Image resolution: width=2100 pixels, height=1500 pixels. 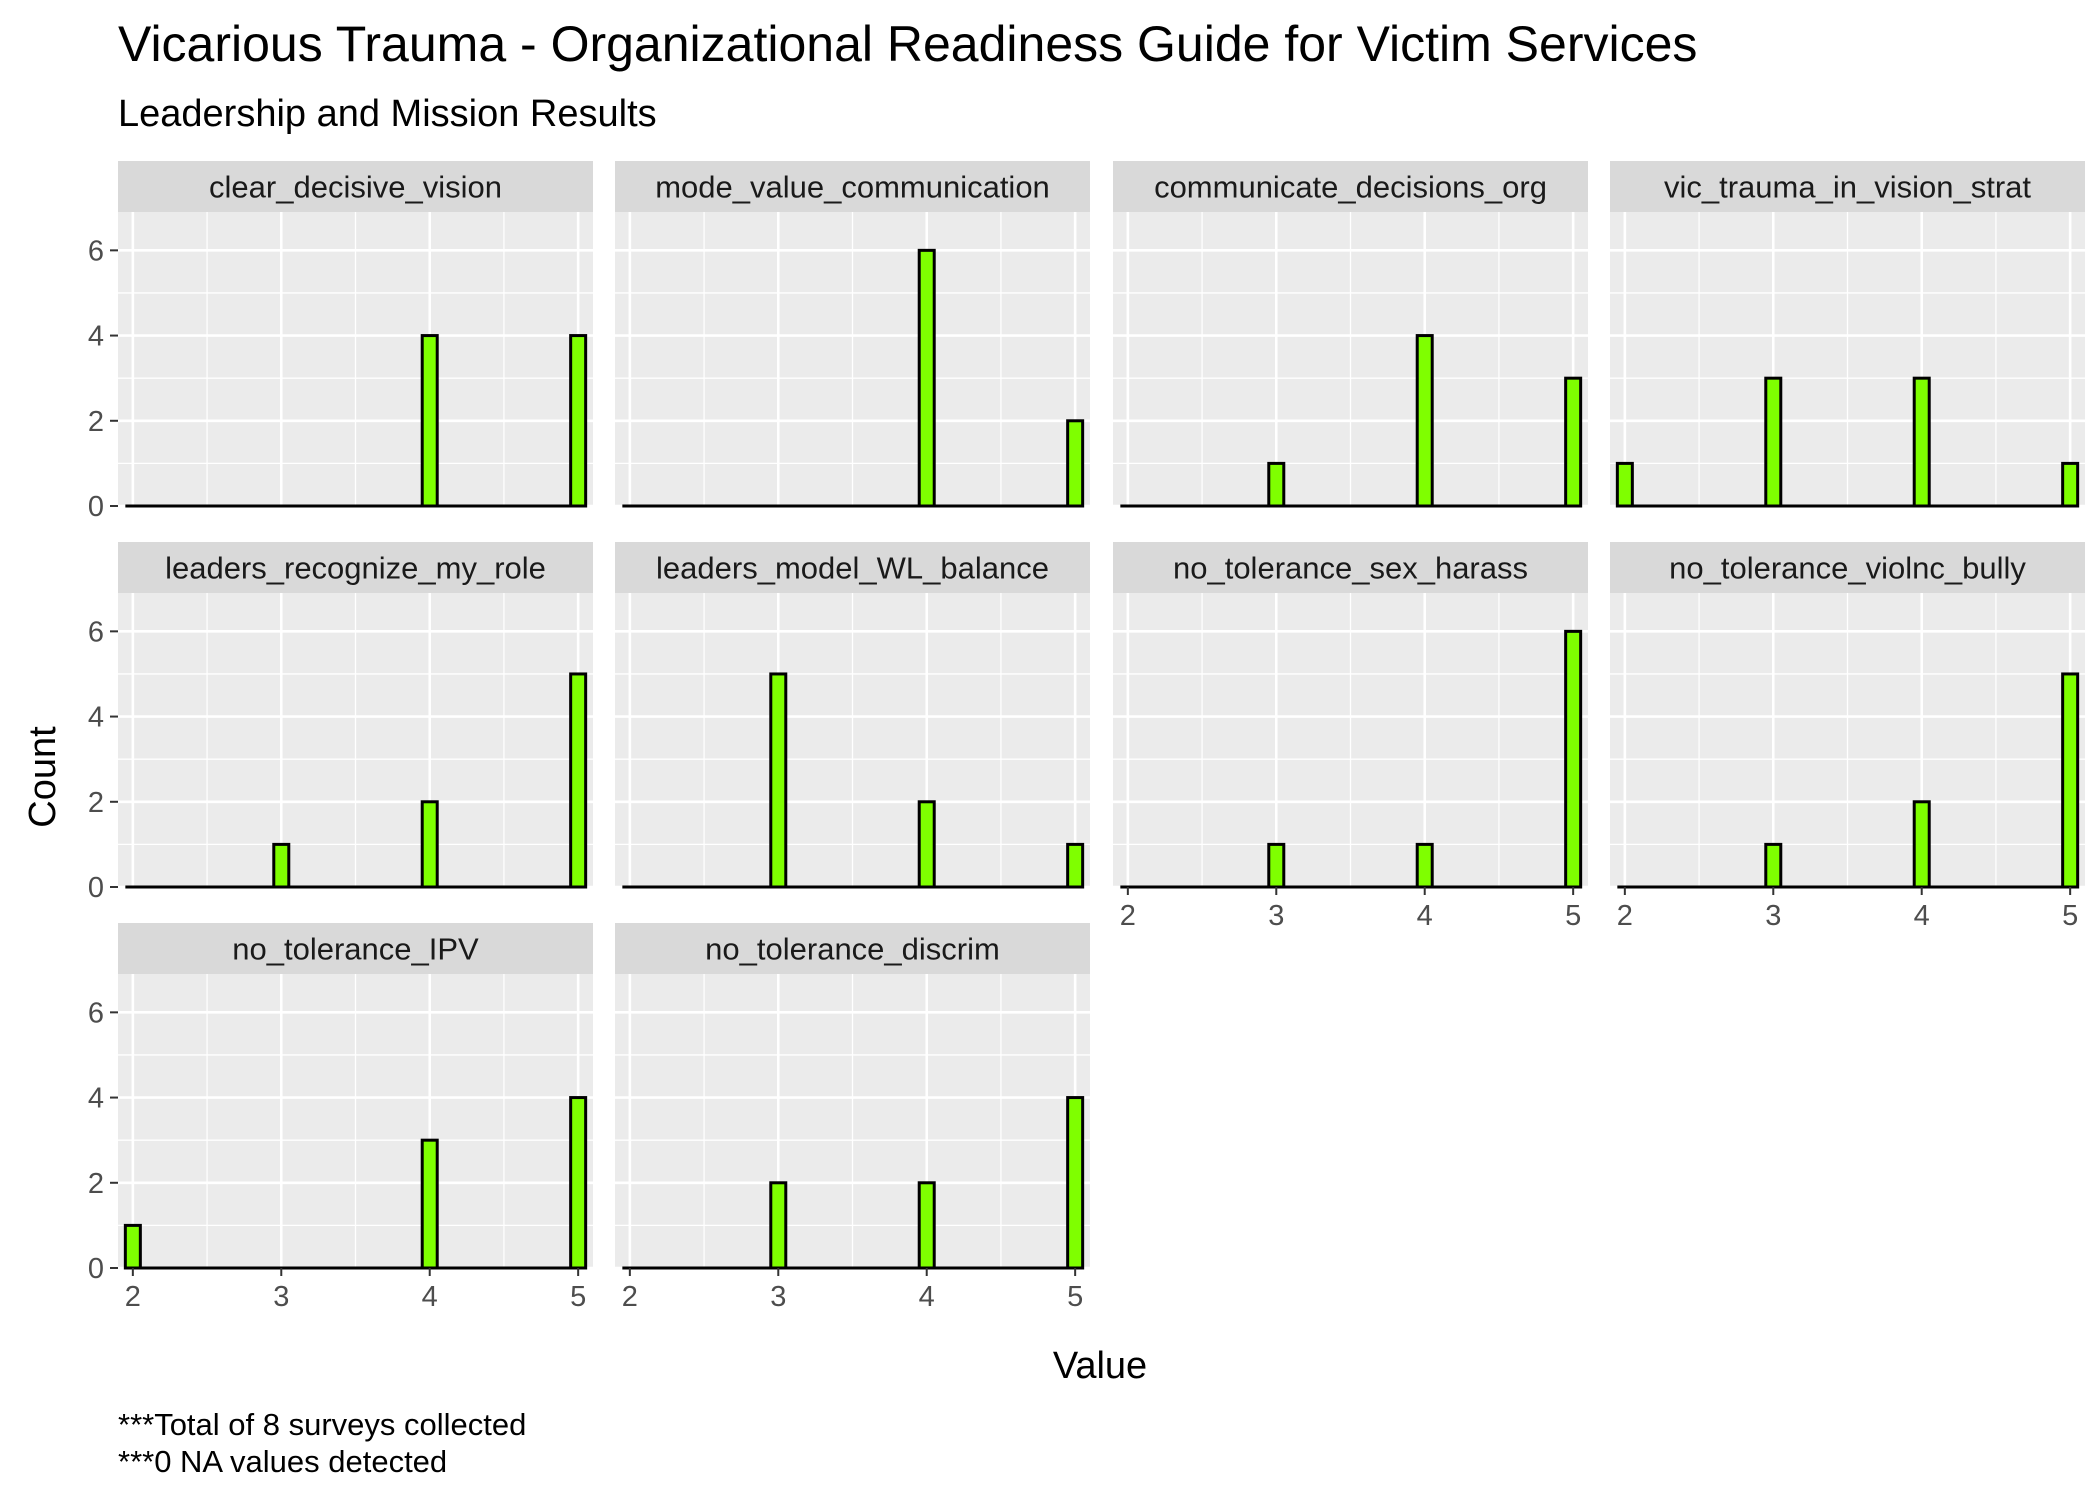 What do you see at coordinates (852, 715) in the screenshot?
I see `facet-panel-leaders_model_WL_balance: leaders_model_WL_balance` at bounding box center [852, 715].